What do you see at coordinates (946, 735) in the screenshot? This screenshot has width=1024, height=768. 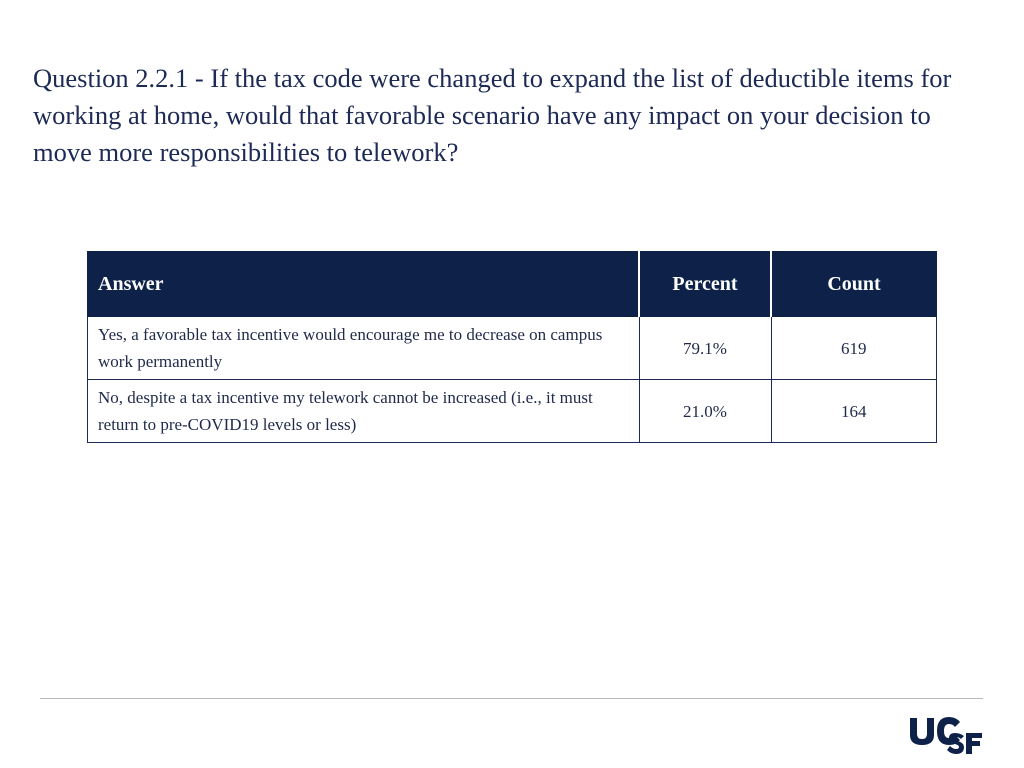 I see `ucsf-logo` at bounding box center [946, 735].